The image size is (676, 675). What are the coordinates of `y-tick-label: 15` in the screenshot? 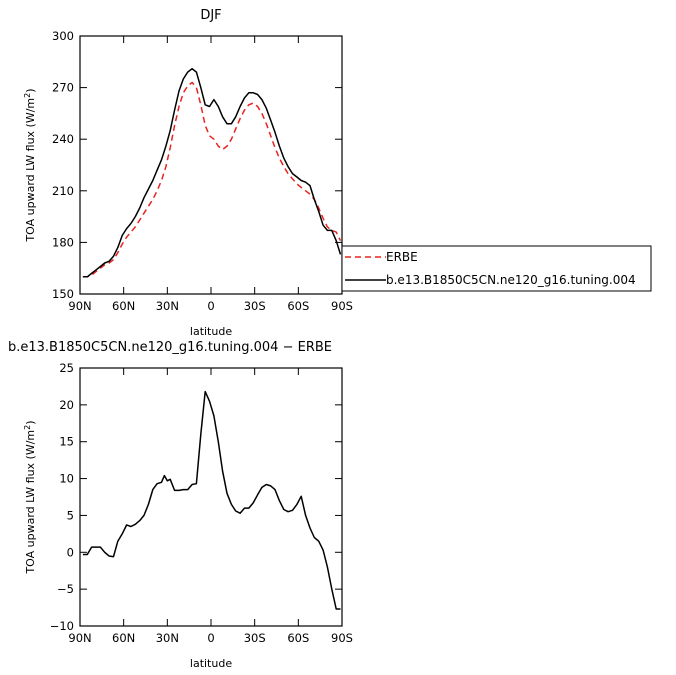 It's located at (66, 442).